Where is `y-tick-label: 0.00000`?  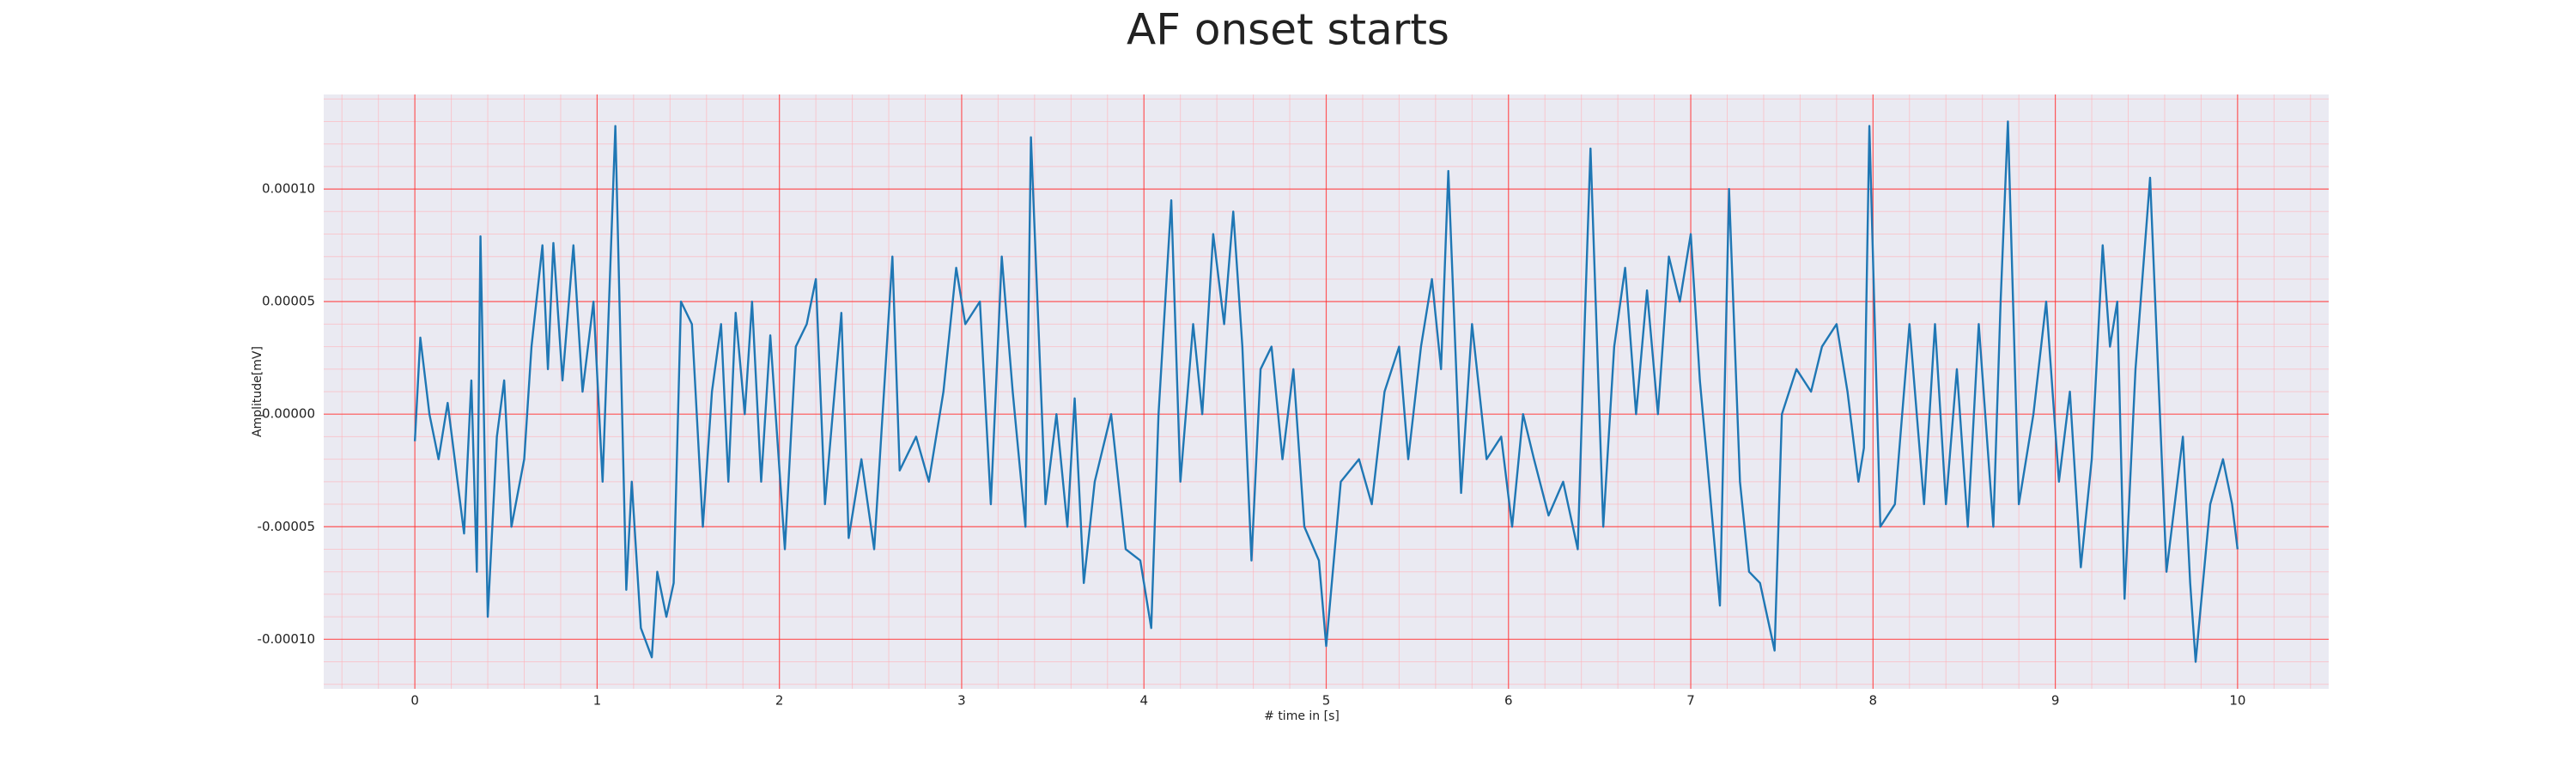
y-tick-label: 0.00000 is located at coordinates (289, 414).